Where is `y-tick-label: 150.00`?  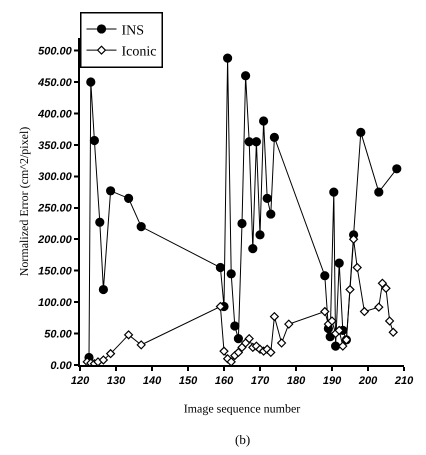
y-tick-label: 150.00 is located at coordinates (55, 272).